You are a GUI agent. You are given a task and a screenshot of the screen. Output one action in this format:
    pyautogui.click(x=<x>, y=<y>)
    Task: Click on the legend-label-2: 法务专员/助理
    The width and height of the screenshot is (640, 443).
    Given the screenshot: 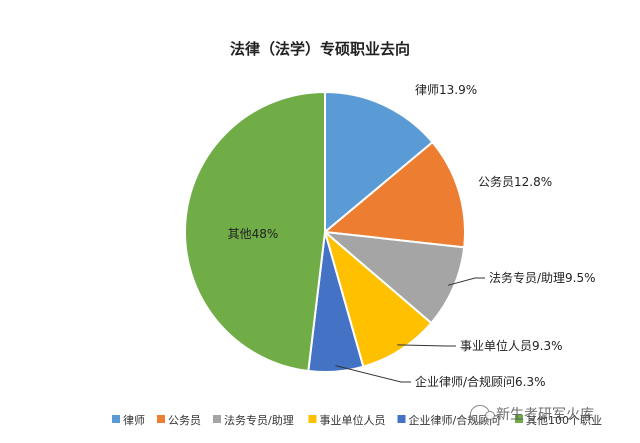 What is the action you would take?
    pyautogui.click(x=259, y=420)
    